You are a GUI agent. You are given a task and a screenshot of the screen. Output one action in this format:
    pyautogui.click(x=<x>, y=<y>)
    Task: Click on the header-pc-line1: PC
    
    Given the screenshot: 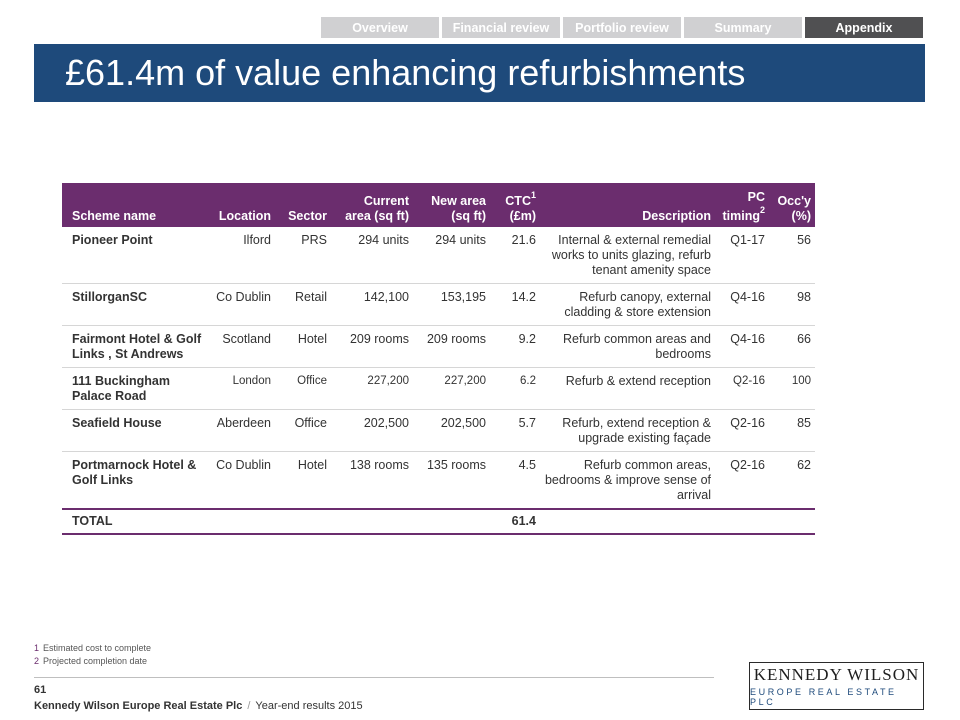 What is the action you would take?
    pyautogui.click(x=756, y=196)
    